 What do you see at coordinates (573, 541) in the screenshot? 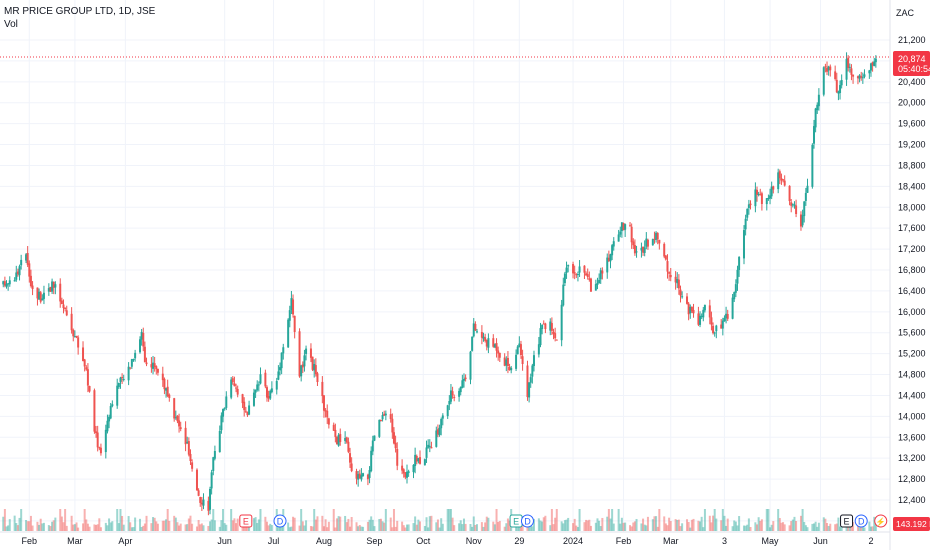
I see `time-tick-label: 2024` at bounding box center [573, 541].